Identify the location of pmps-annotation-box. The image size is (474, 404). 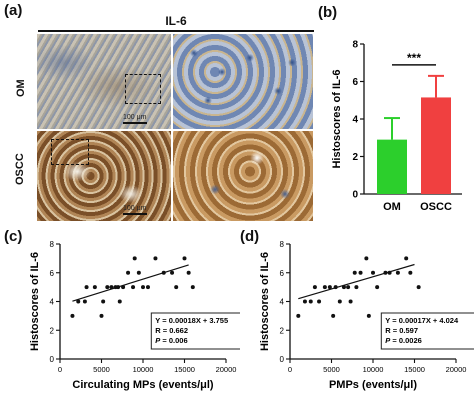
(427, 331).